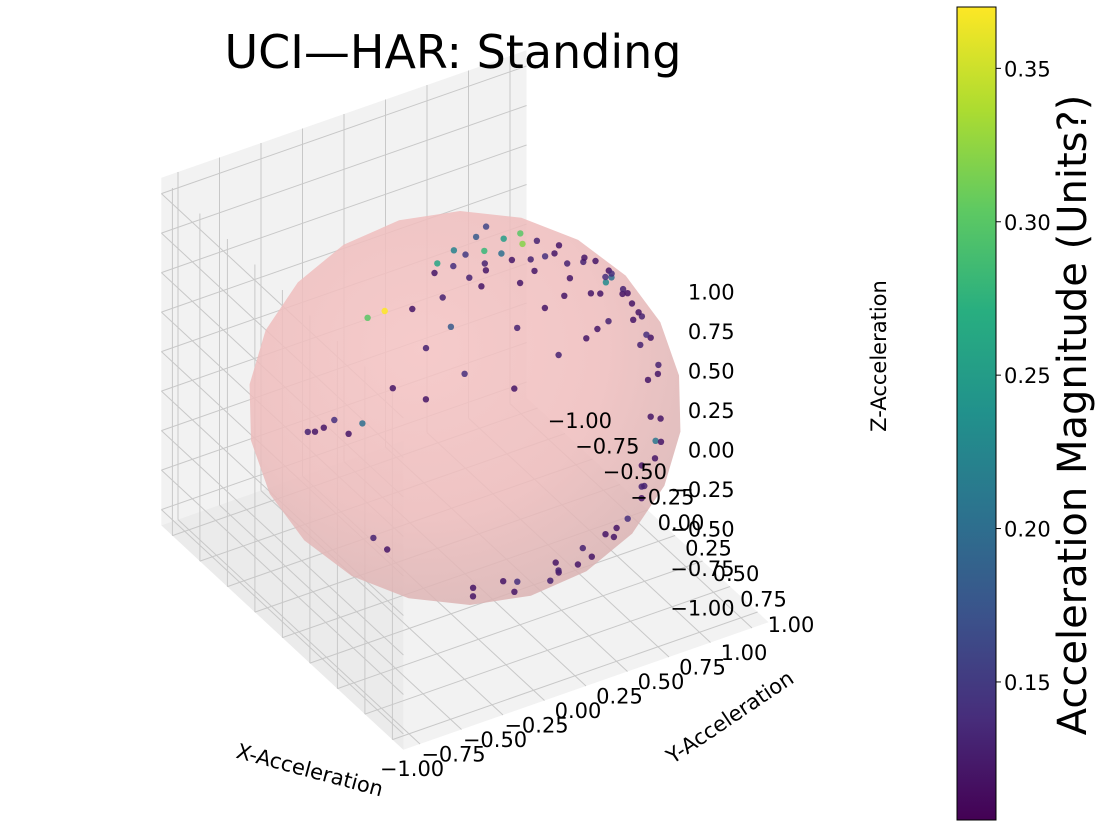  What do you see at coordinates (662, 498) in the screenshot?
I see `y-tick-label: −0.25` at bounding box center [662, 498].